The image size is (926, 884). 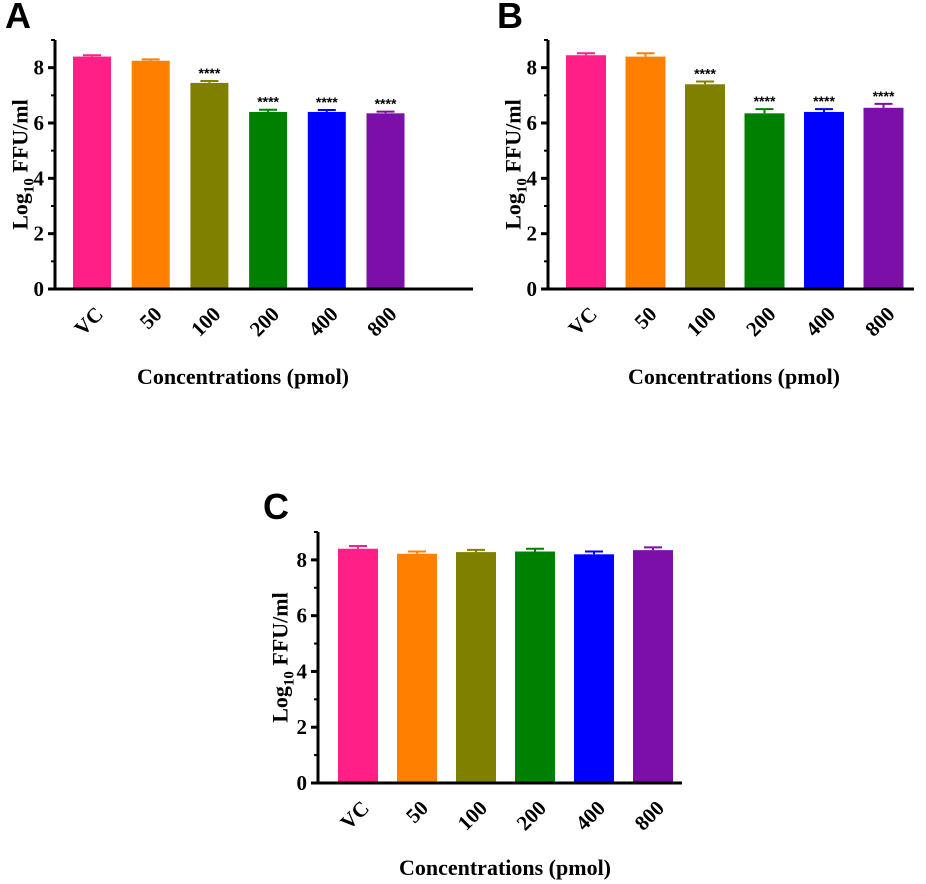 What do you see at coordinates (510, 18) in the screenshot?
I see `panel-letter: B` at bounding box center [510, 18].